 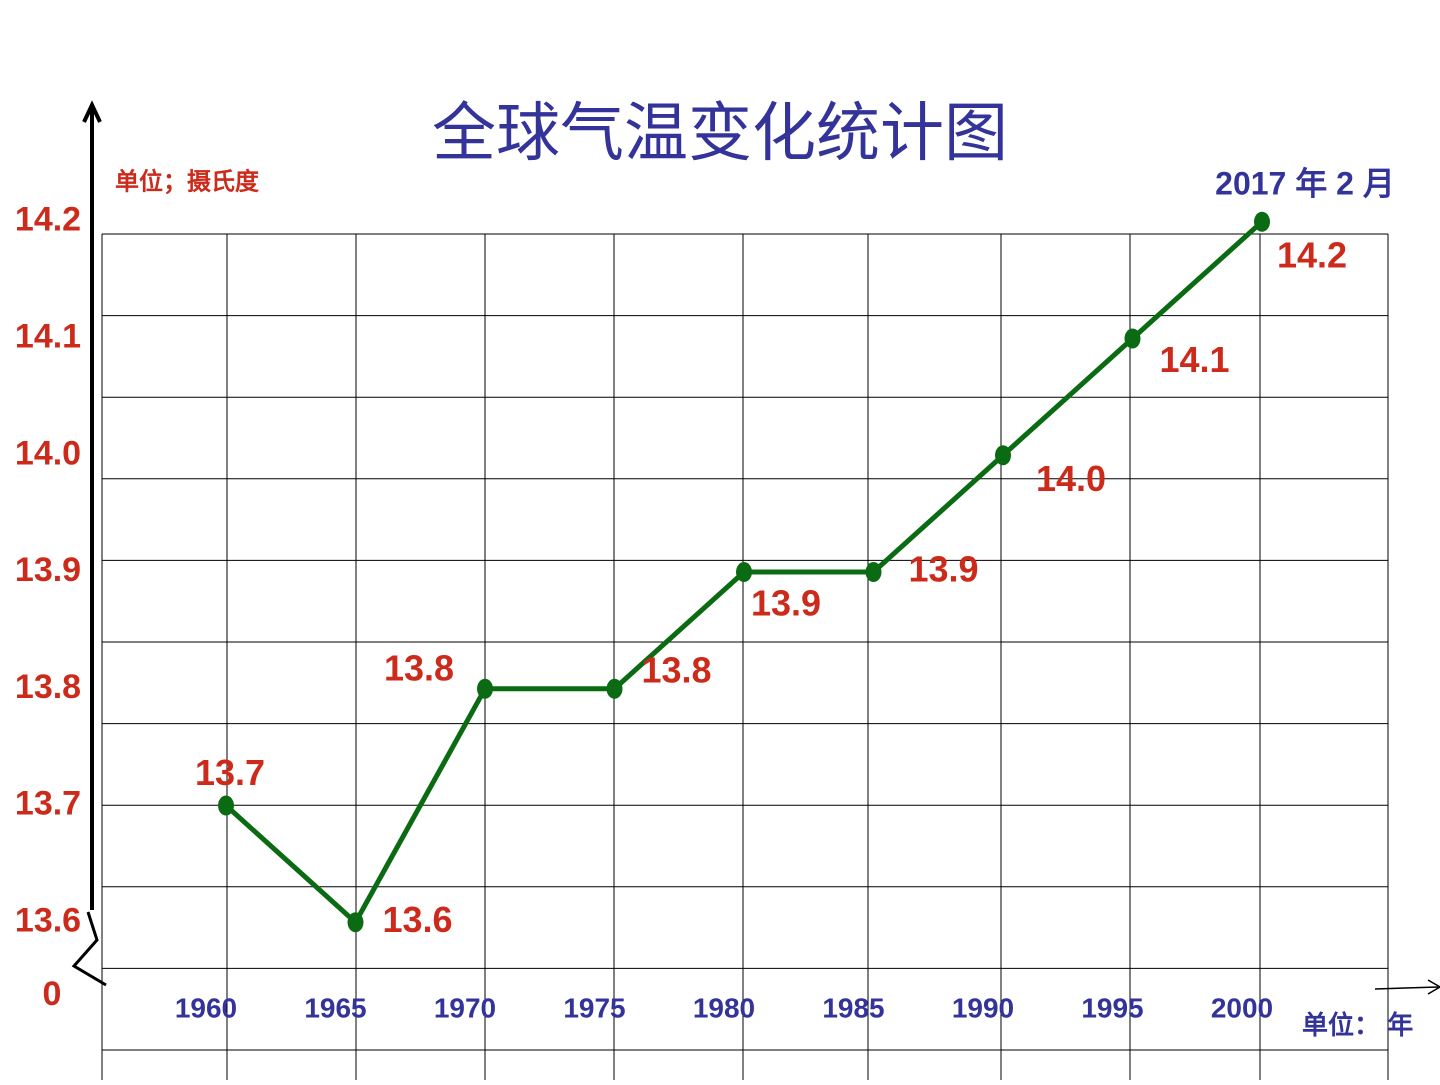 What do you see at coordinates (48, 804) in the screenshot?
I see `y-tick-label: 13.7` at bounding box center [48, 804].